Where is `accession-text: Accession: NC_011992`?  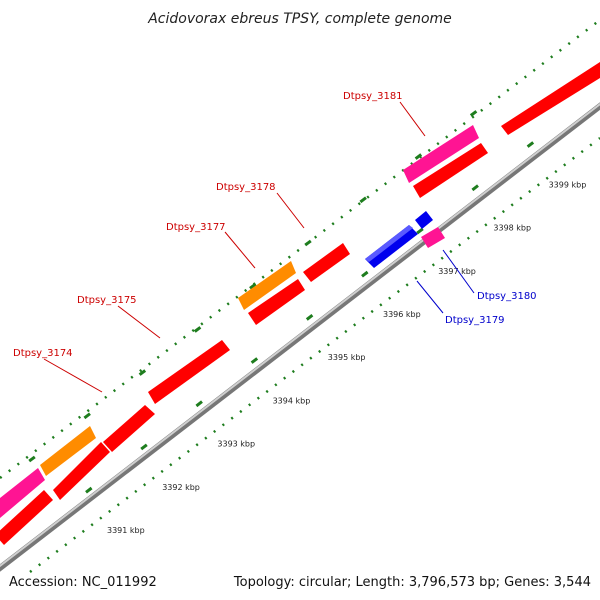 accession-text: Accession: NC_011992 is located at coordinates (83, 582).